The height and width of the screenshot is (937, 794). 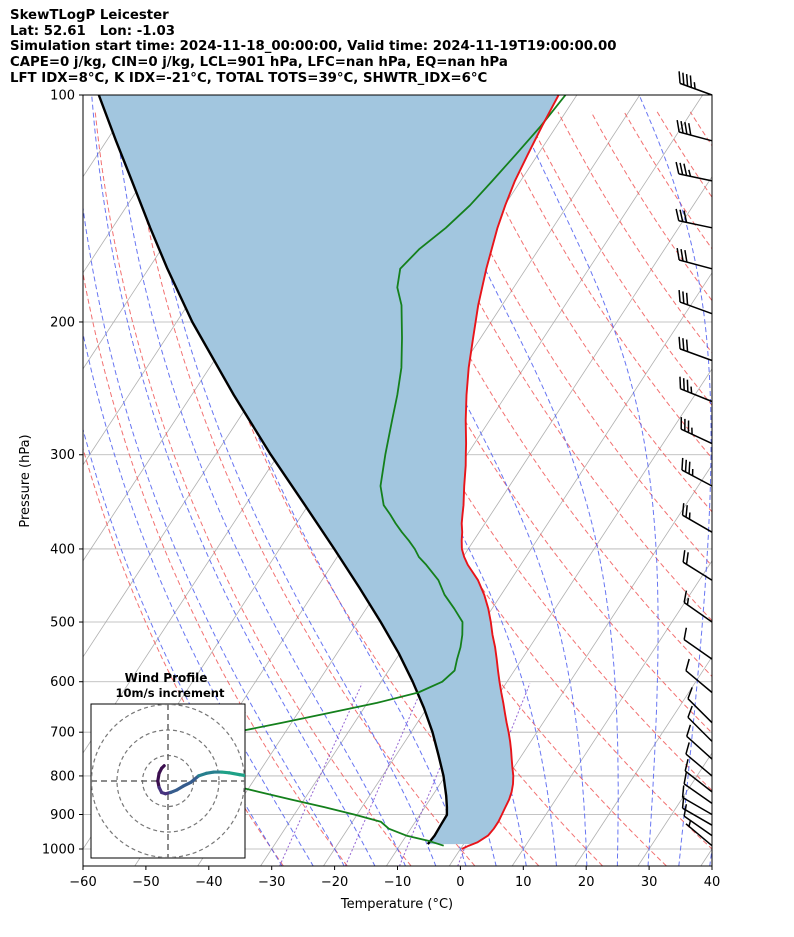 I want to click on y-tick-label: 800, so click(x=62, y=776).